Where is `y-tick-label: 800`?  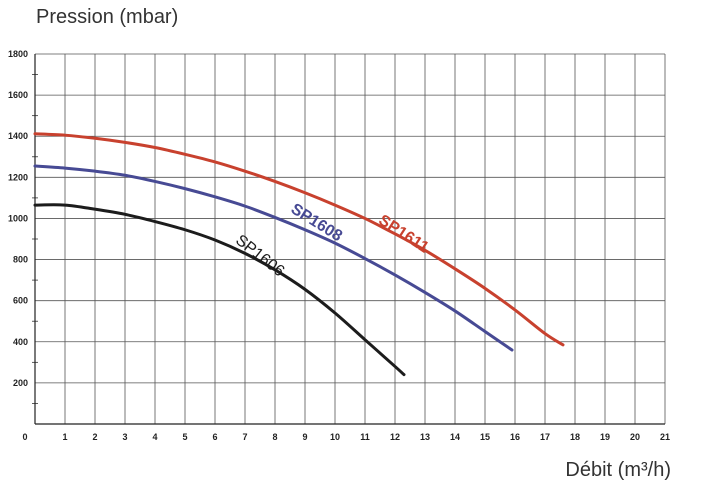
y-tick-label: 800 is located at coordinates (20, 260).